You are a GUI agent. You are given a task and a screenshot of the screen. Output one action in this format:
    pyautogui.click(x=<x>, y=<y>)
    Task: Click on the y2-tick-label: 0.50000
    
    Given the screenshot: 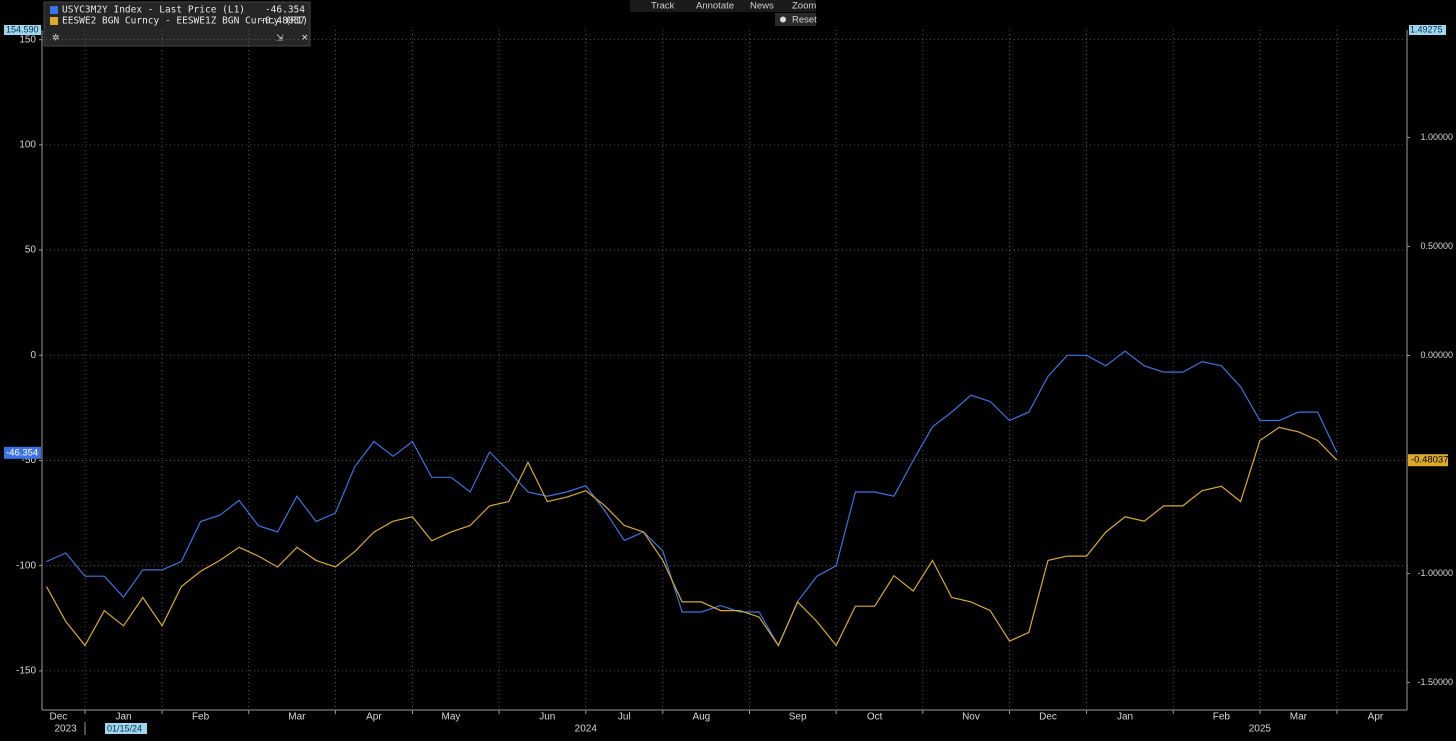 What is the action you would take?
    pyautogui.click(x=1436, y=246)
    